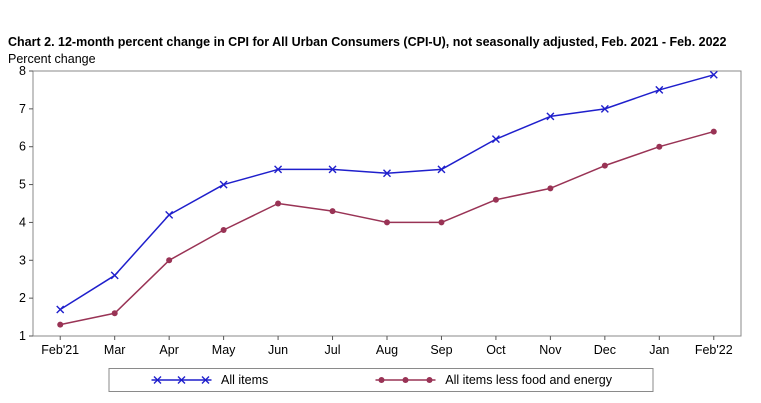 The height and width of the screenshot is (403, 761). I want to click on svg-text: May, so click(224, 350).